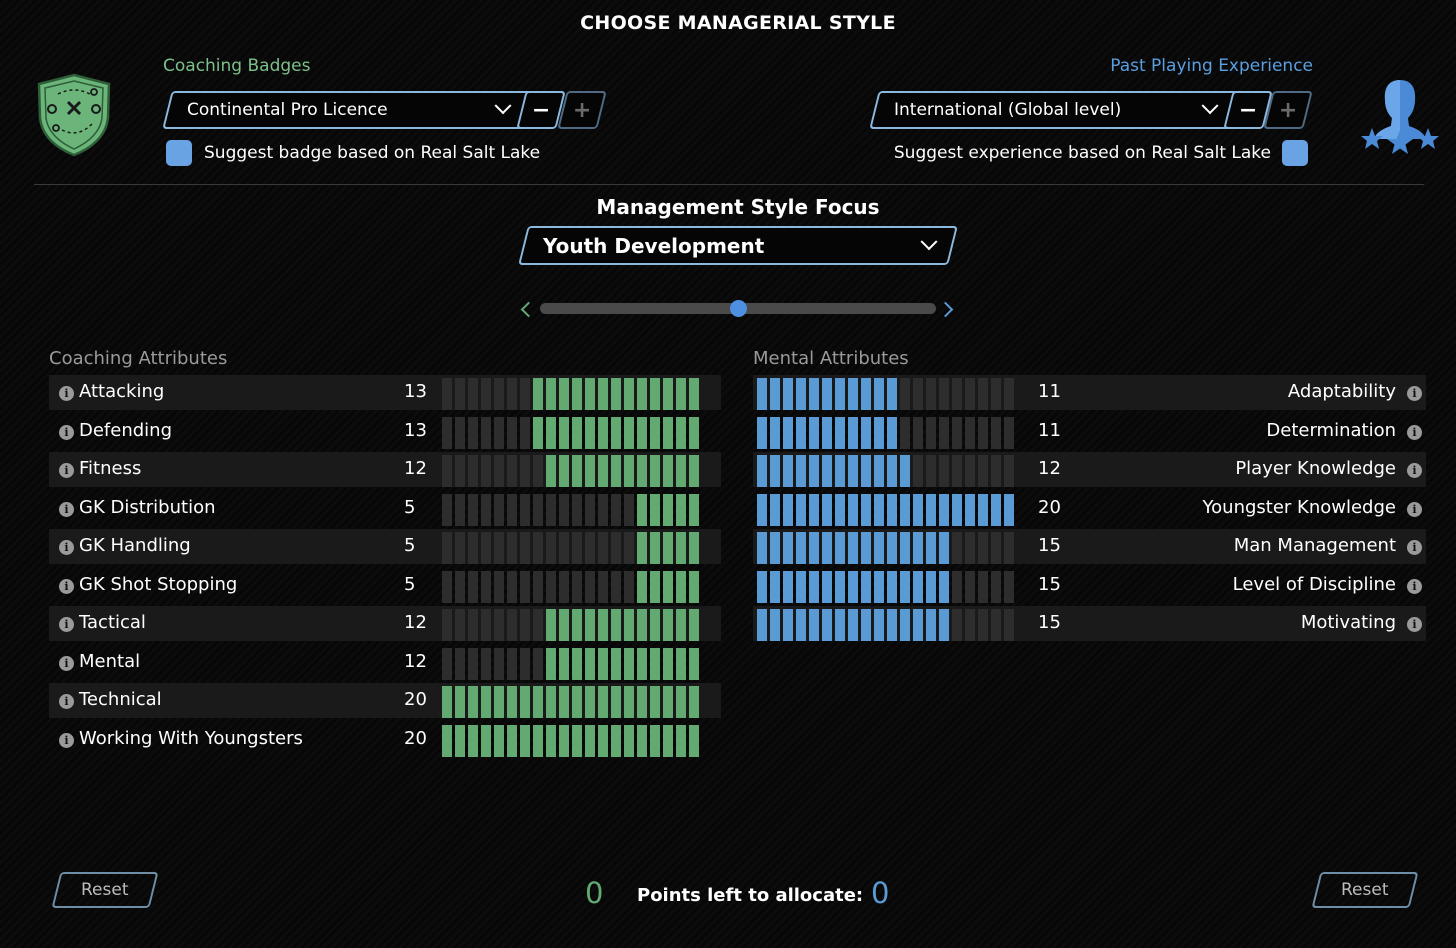 The height and width of the screenshot is (948, 1456). What do you see at coordinates (1365, 890) in the screenshot?
I see `reset-mental-button: Reset` at bounding box center [1365, 890].